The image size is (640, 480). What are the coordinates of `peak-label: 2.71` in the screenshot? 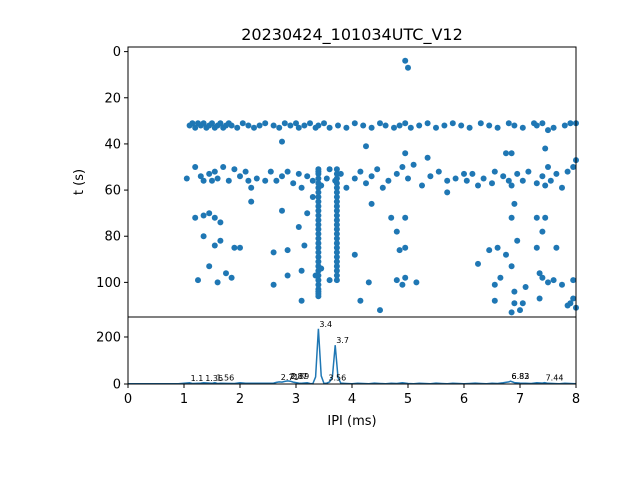 It's located at (290, 377).